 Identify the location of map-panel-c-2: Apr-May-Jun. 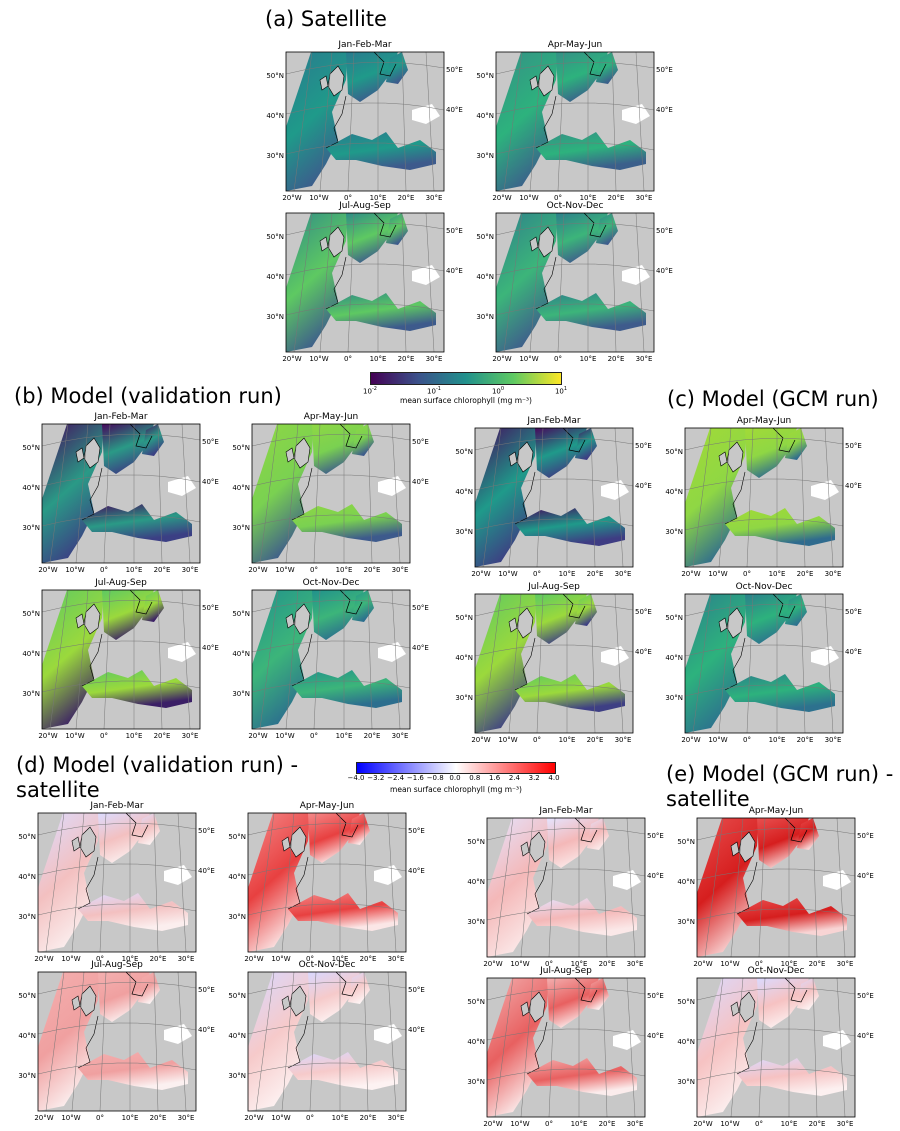
(763, 498).